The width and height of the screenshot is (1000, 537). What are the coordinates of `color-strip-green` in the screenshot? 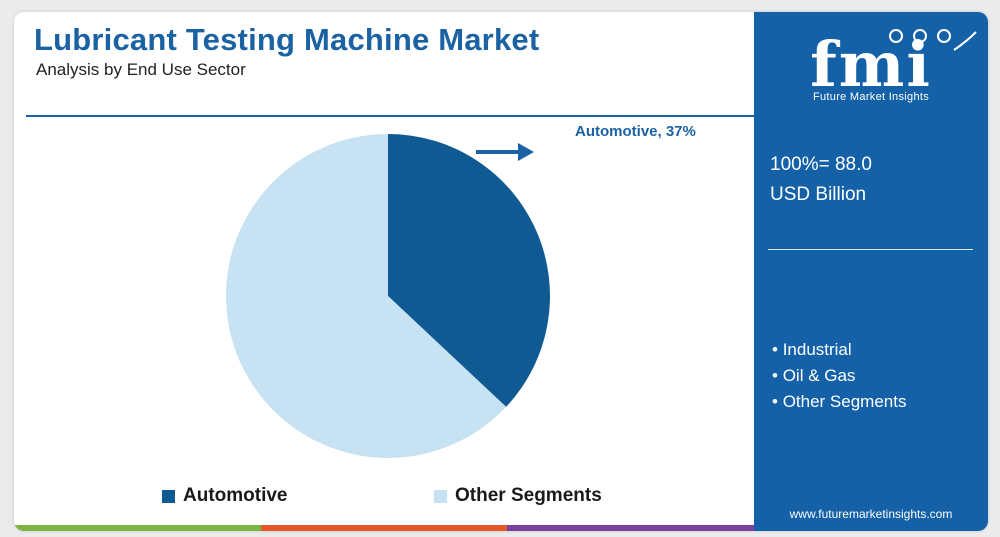 It's located at (137, 528).